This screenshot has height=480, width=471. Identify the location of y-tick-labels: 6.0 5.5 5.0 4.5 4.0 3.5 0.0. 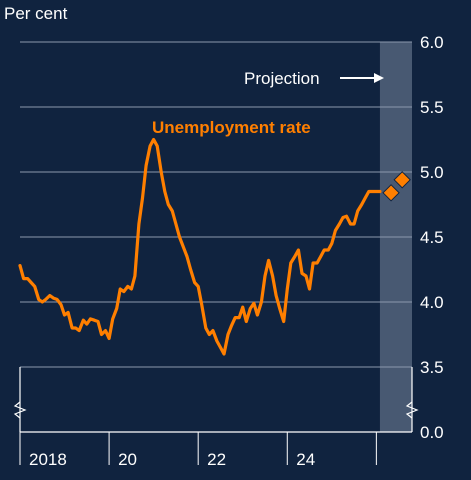
(432, 237).